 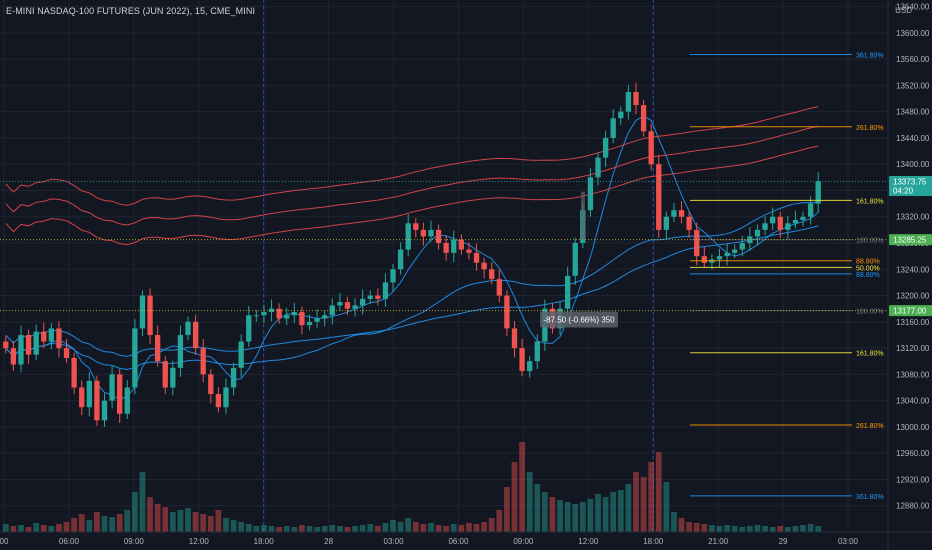 What do you see at coordinates (458, 541) in the screenshot?
I see `x-tick-label: 06:00` at bounding box center [458, 541].